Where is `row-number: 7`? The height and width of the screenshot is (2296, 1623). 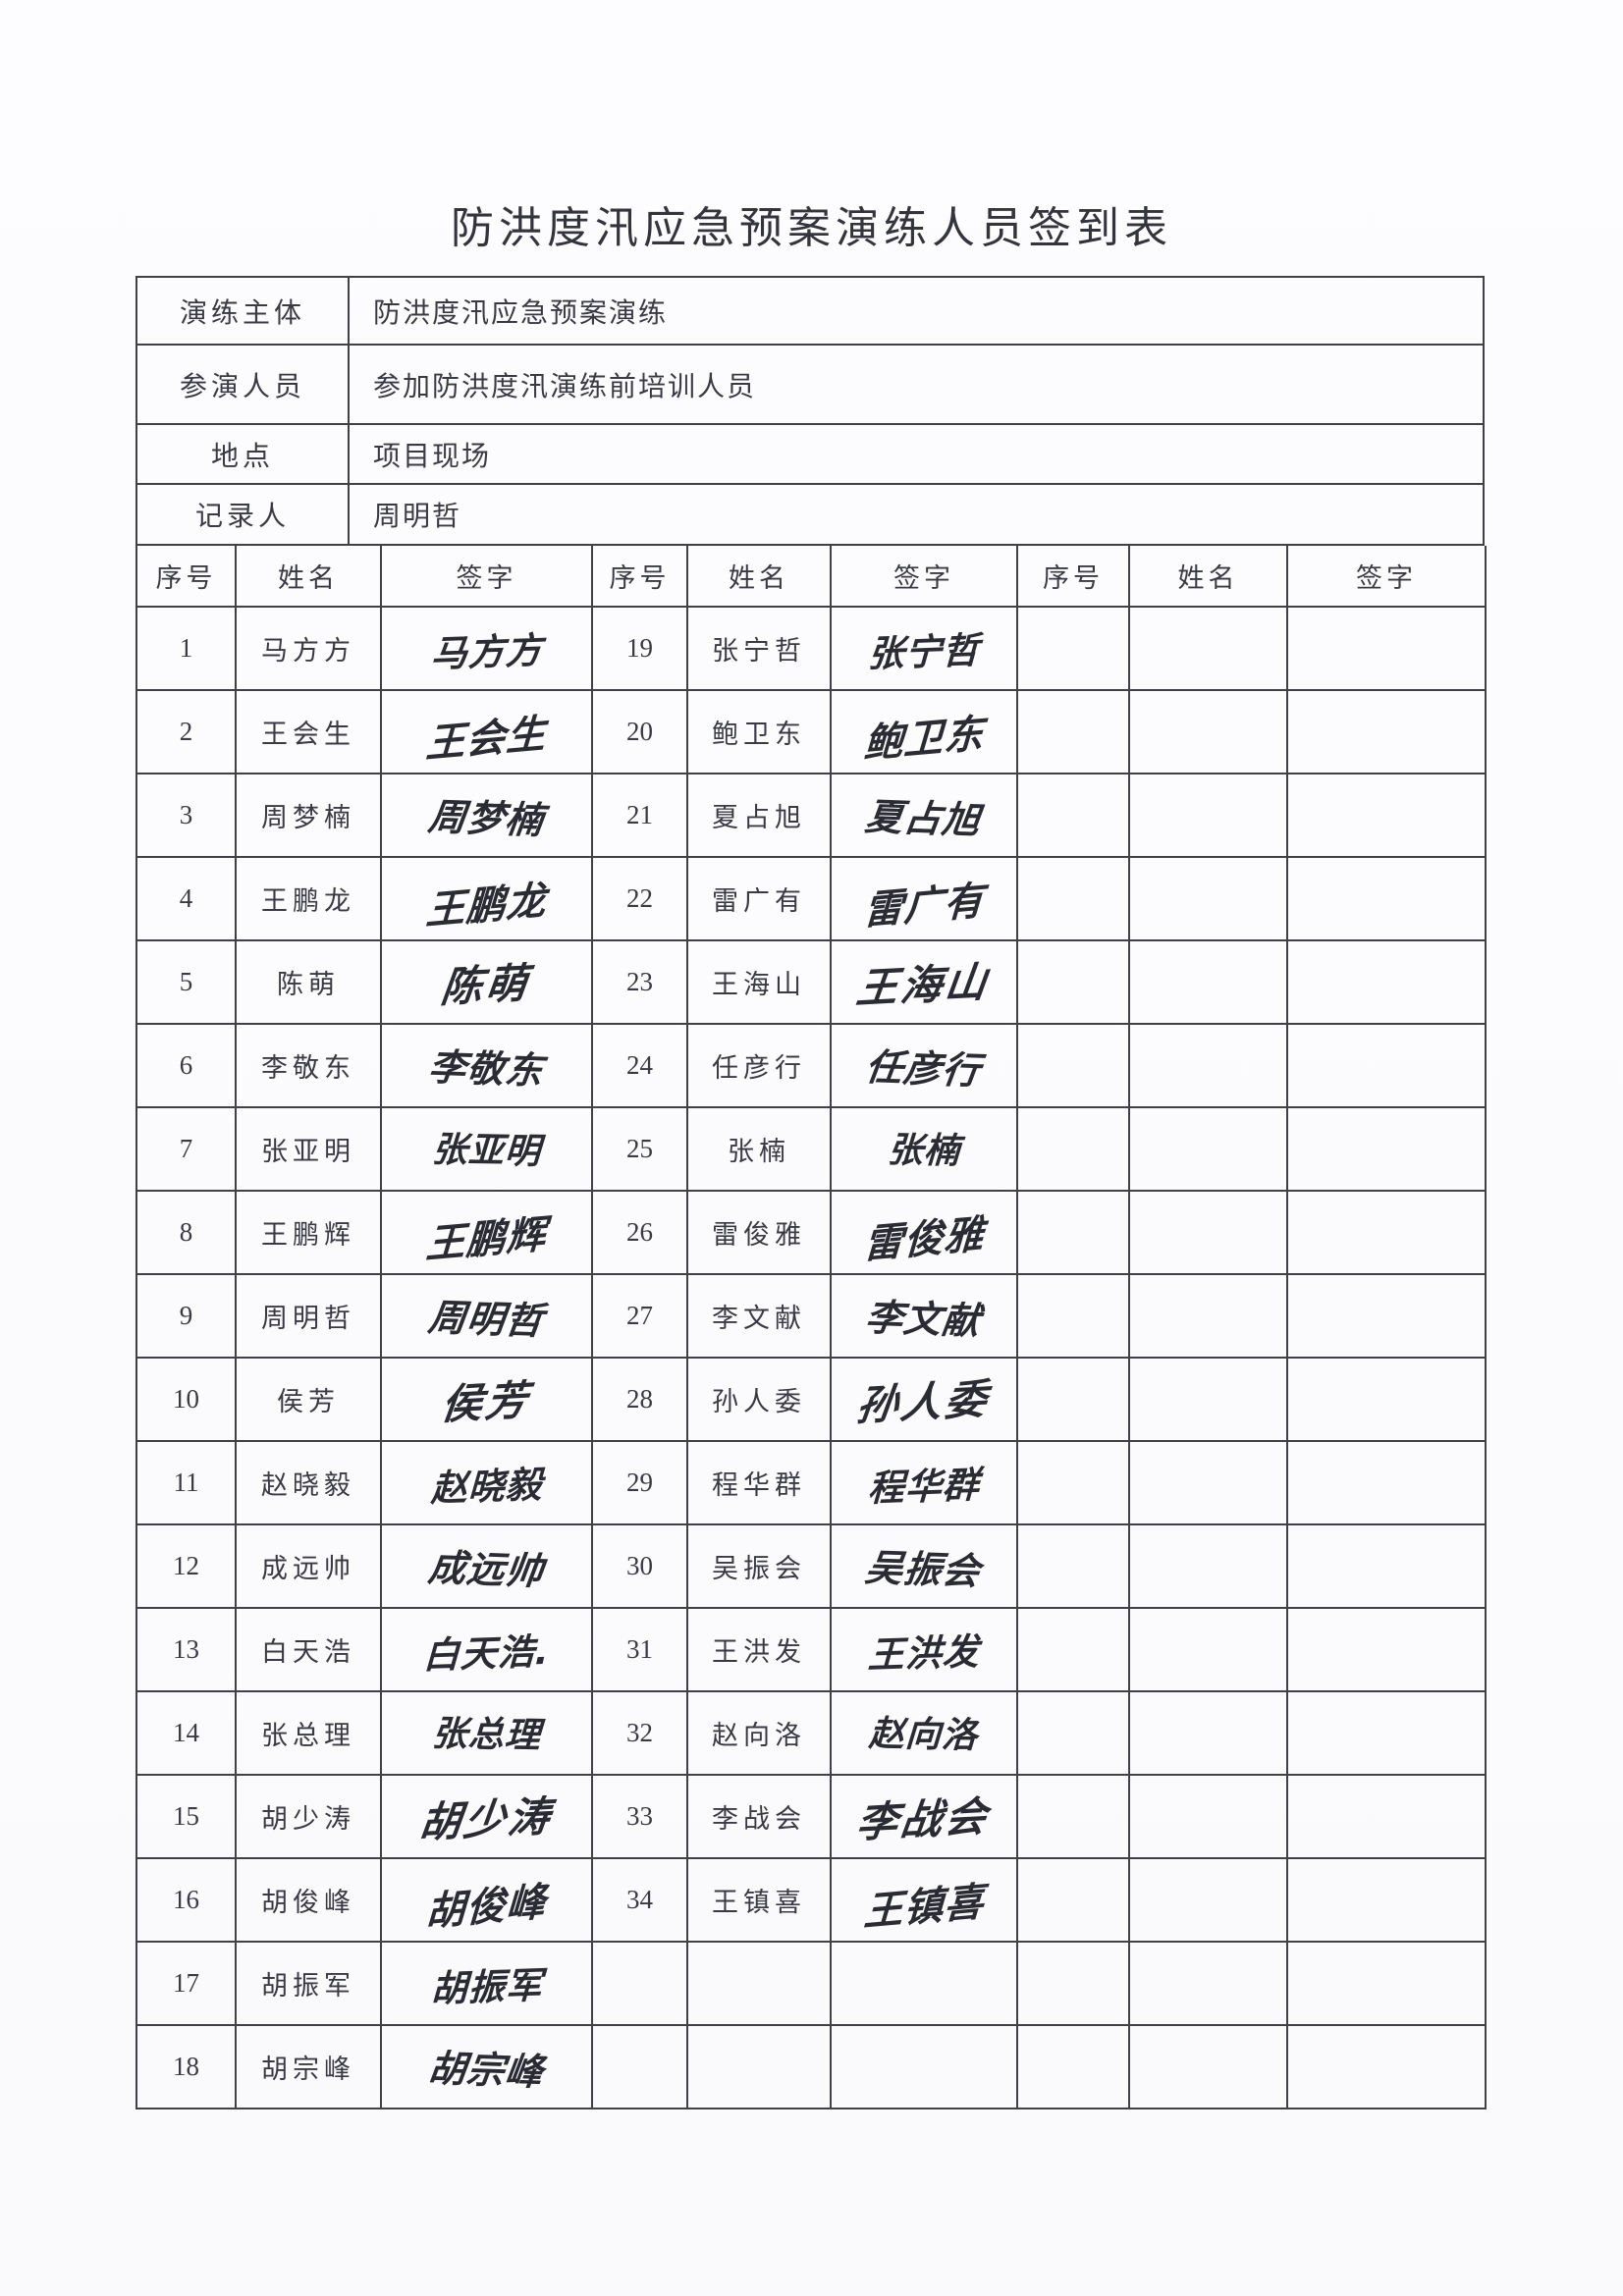
row-number: 7 is located at coordinates (186, 1148).